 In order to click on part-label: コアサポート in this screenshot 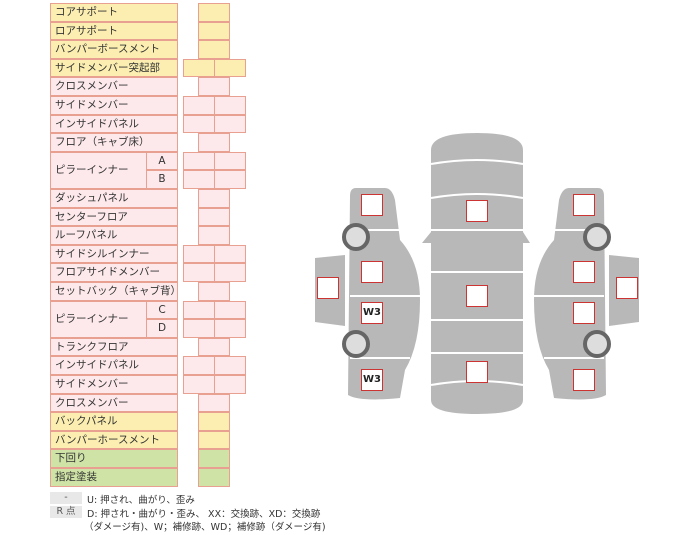, I will do `click(114, 12)`.